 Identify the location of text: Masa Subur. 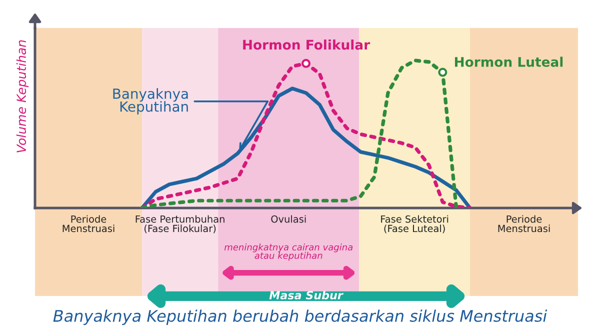
(306, 295).